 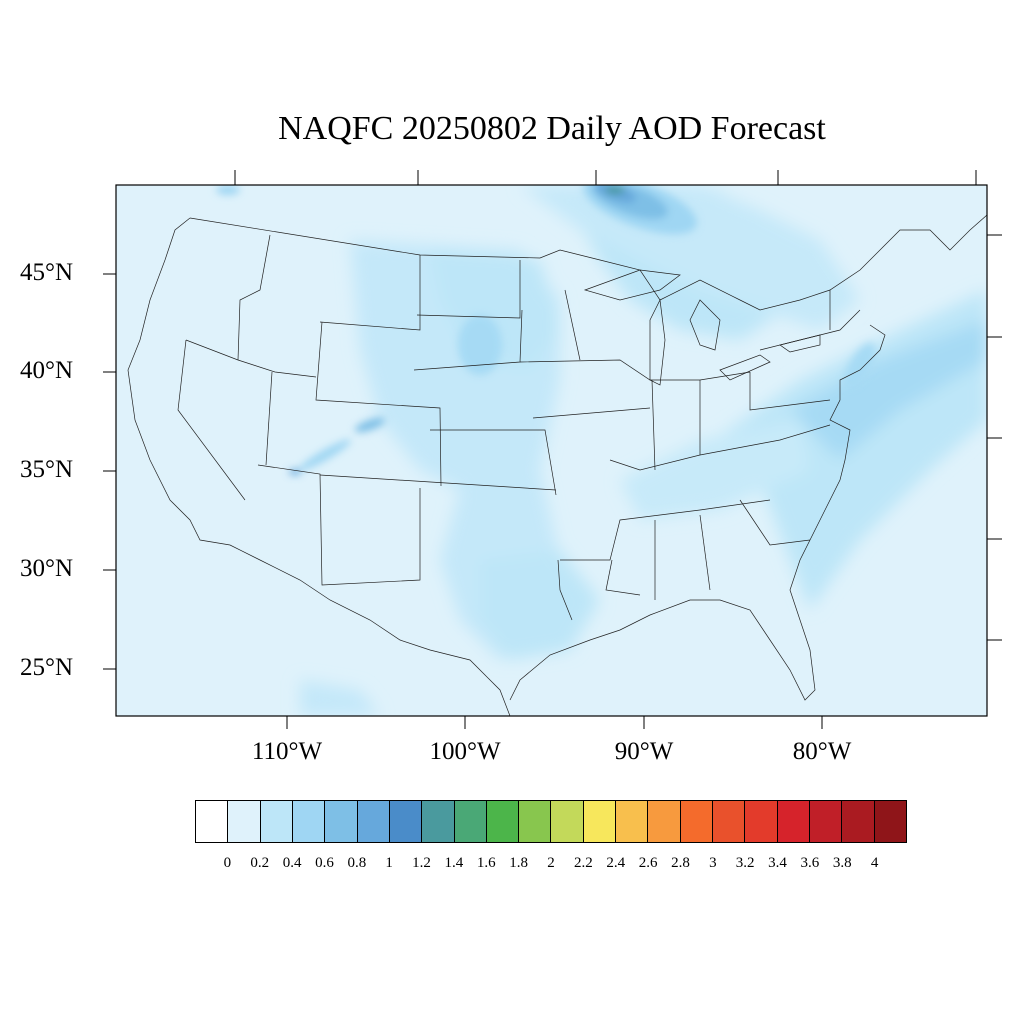 I want to click on colorbar-label: 3.8, so click(x=842, y=863).